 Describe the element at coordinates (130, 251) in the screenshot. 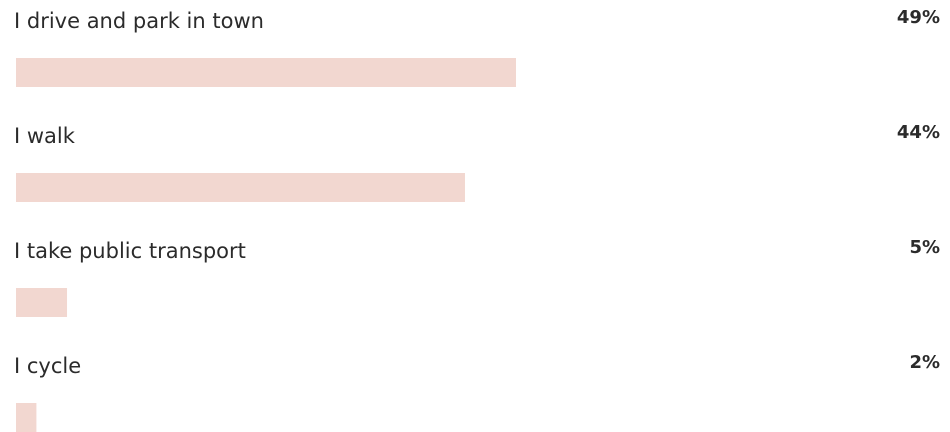

I see `option-label: I take public transport` at that location.